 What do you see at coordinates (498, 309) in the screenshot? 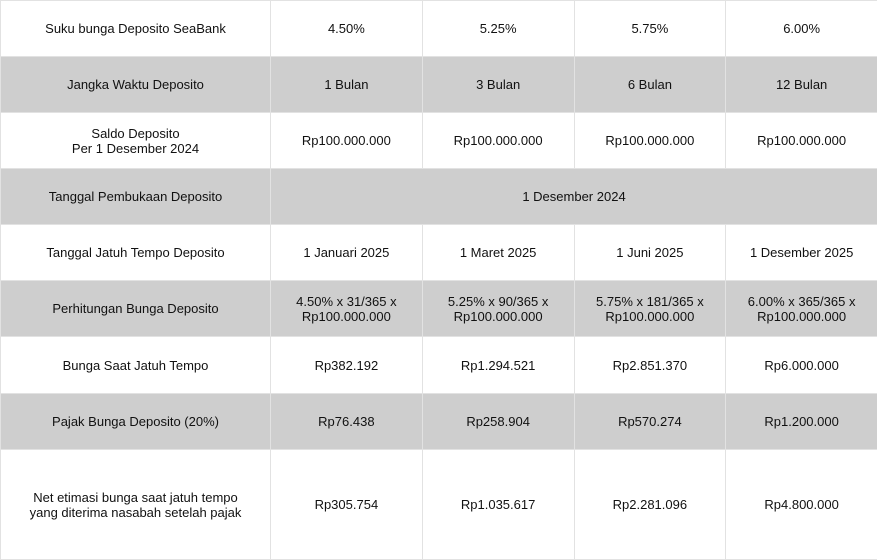
I see `cell-value: 5.25% x 90/365 x Rp100.000.000` at bounding box center [498, 309].